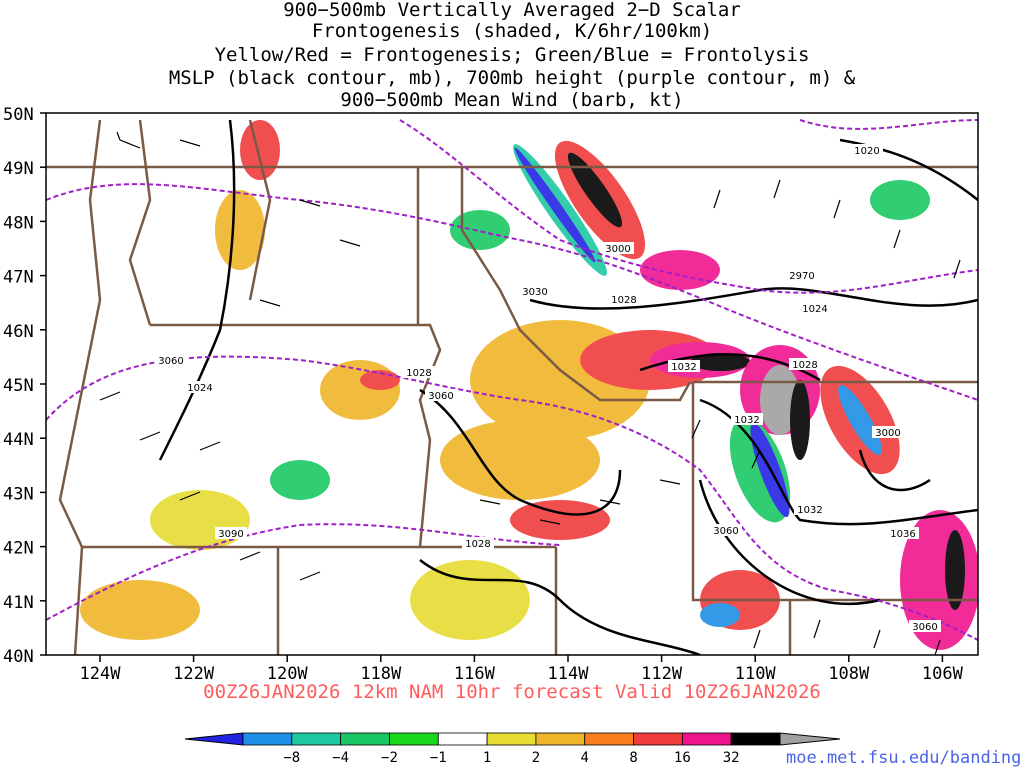 Image resolution: width=1024 pixels, height=768 pixels. Describe the element at coordinates (18, 494) in the screenshot. I see `lat-tick-label: 43N` at that location.